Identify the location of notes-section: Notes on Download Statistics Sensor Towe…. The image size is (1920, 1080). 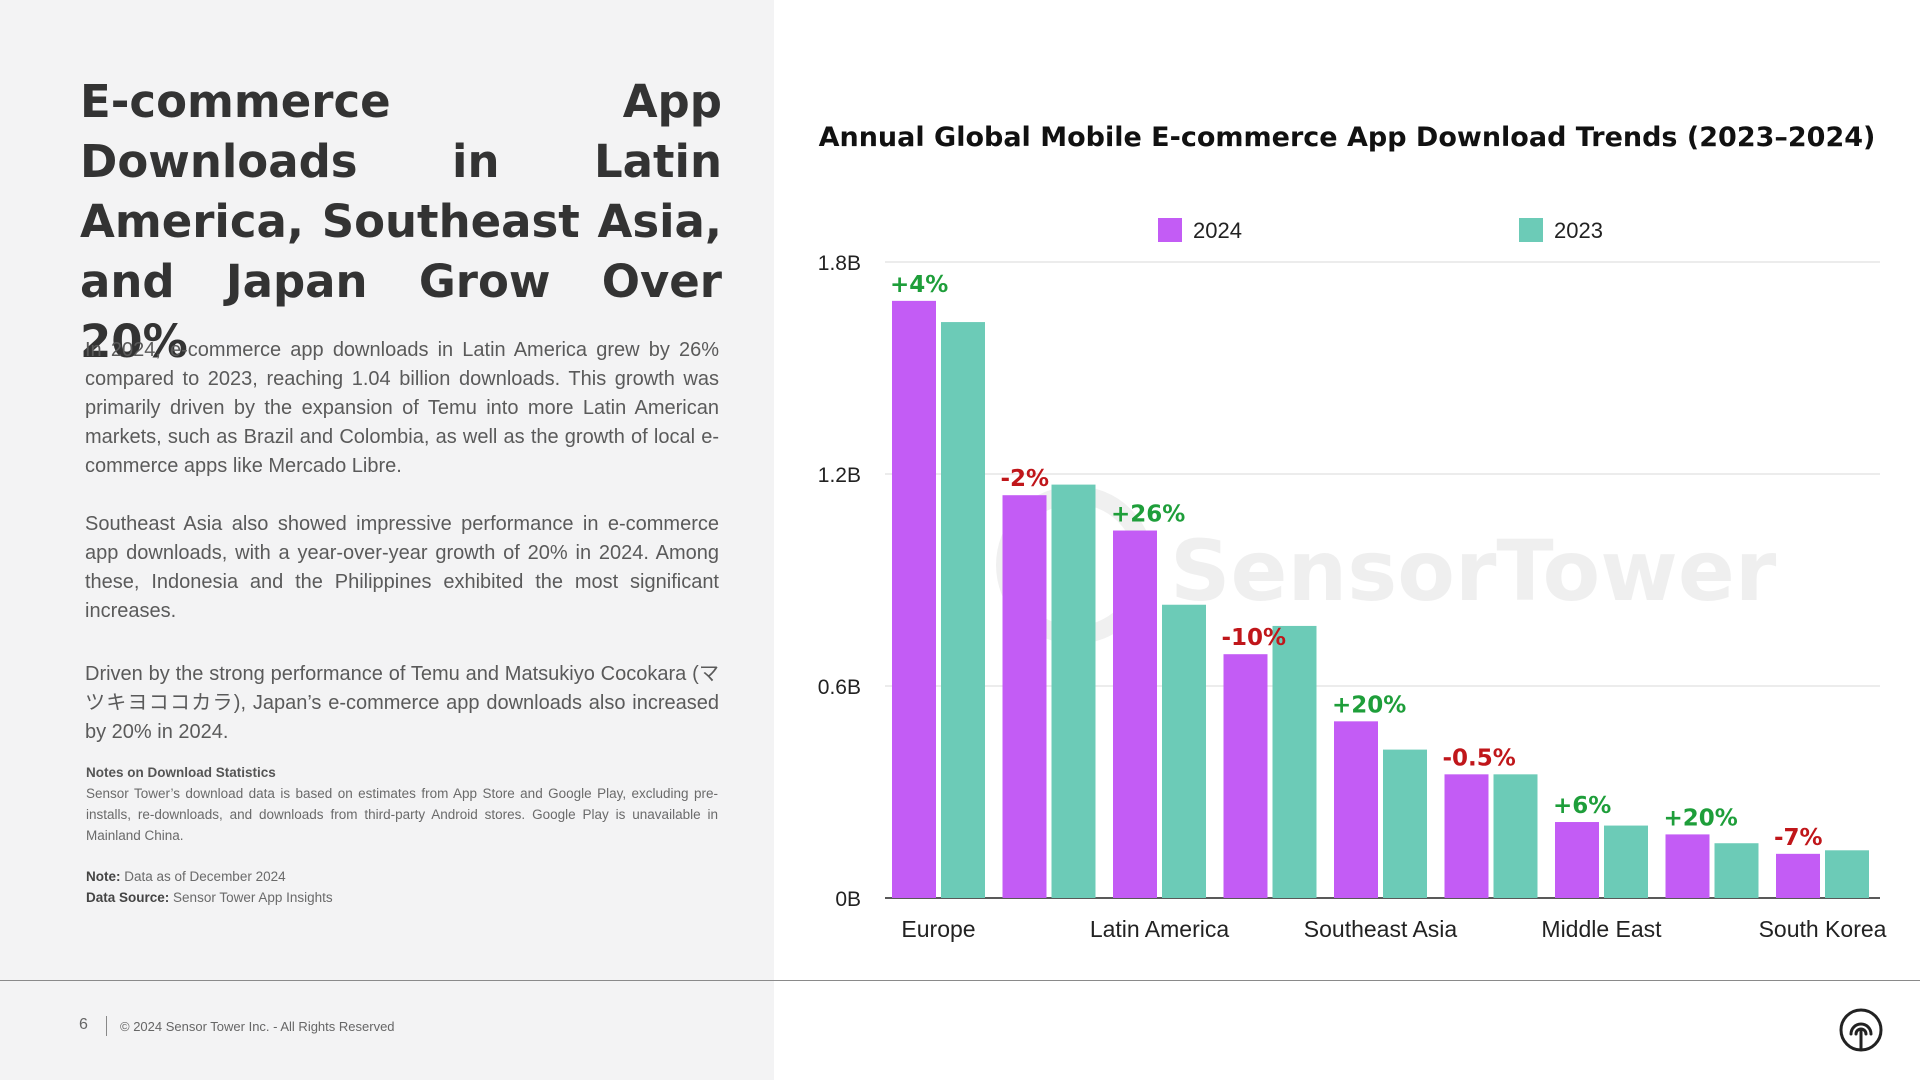
(402, 835).